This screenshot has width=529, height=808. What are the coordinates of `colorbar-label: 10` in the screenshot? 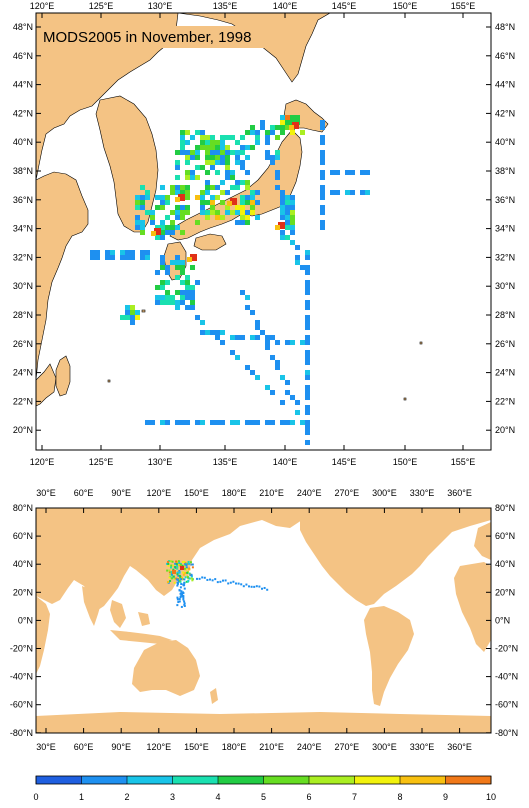 It's located at (491, 797).